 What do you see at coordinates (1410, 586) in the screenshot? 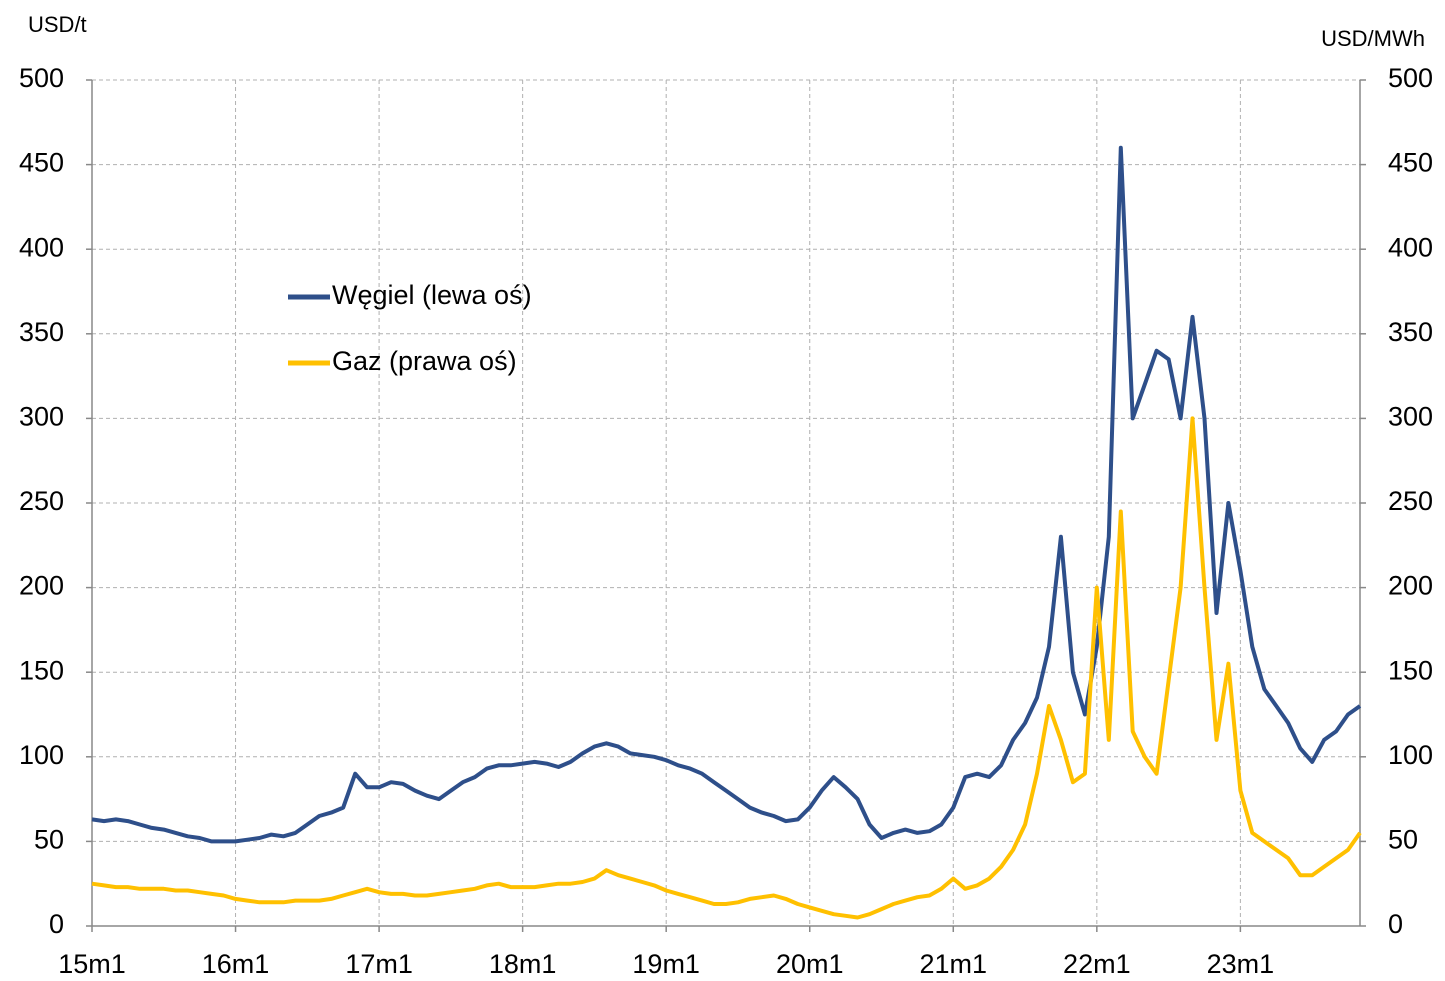
I see `y2-tick-label: 200` at bounding box center [1410, 586].